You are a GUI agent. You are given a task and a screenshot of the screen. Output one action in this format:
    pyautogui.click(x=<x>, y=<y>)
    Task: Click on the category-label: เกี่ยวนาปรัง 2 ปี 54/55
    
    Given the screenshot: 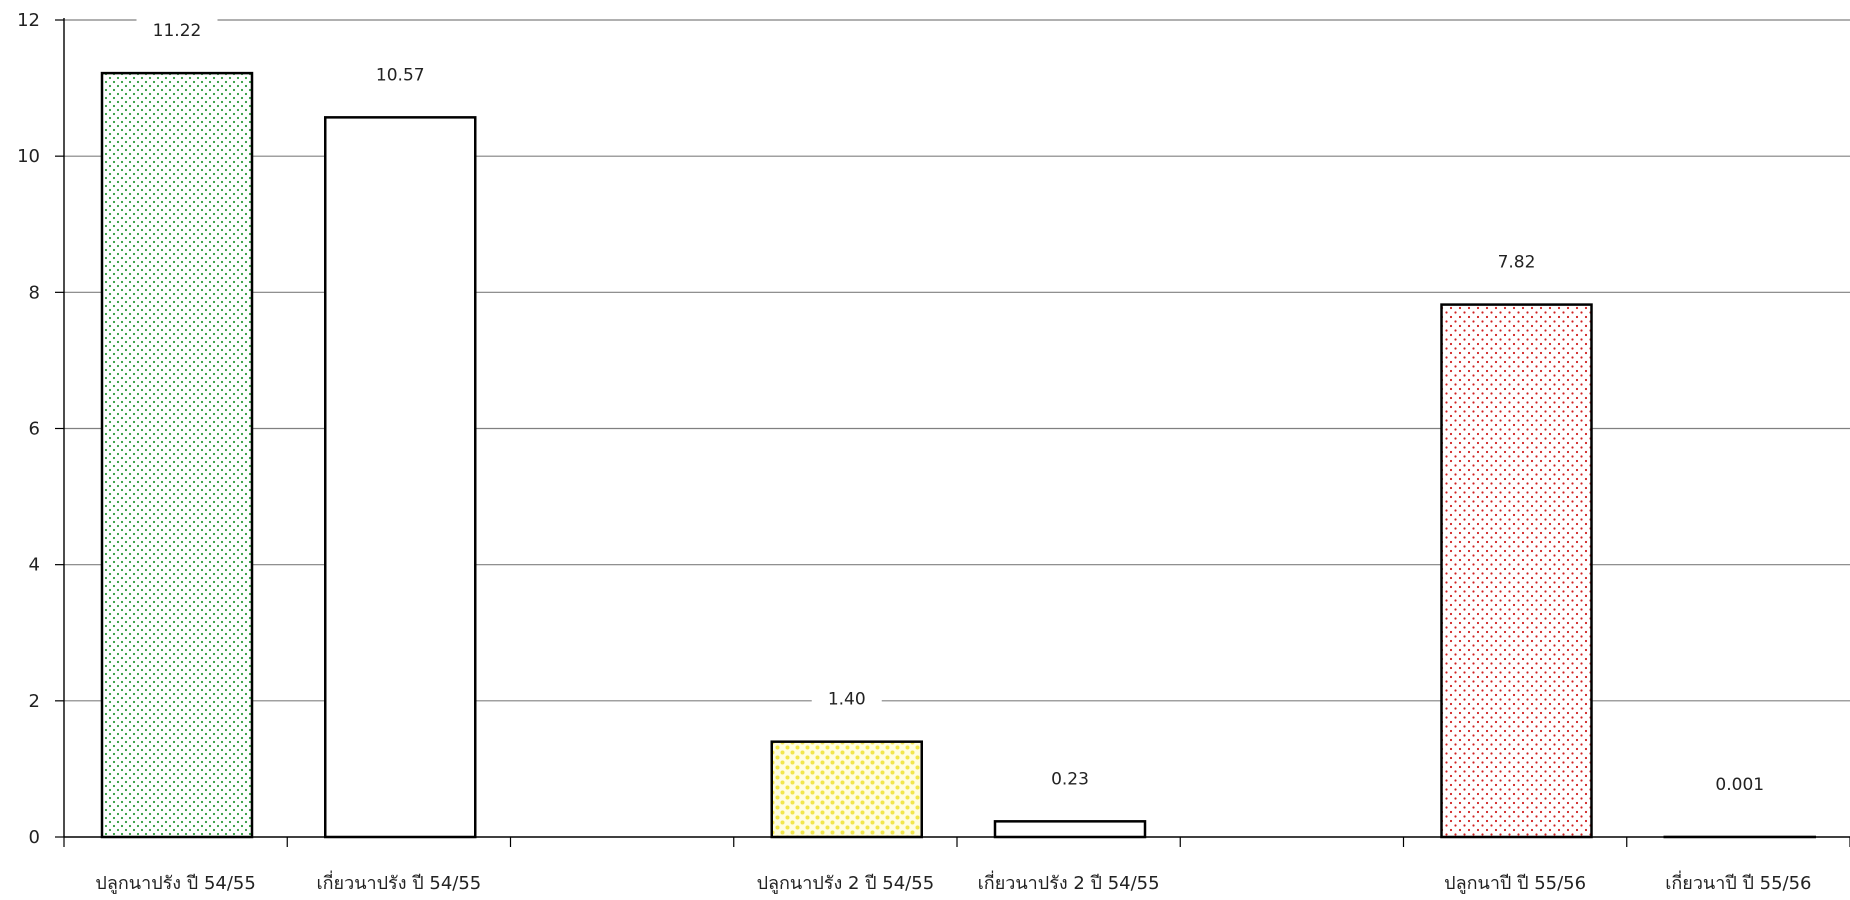 What is the action you would take?
    pyautogui.click(x=1069, y=882)
    